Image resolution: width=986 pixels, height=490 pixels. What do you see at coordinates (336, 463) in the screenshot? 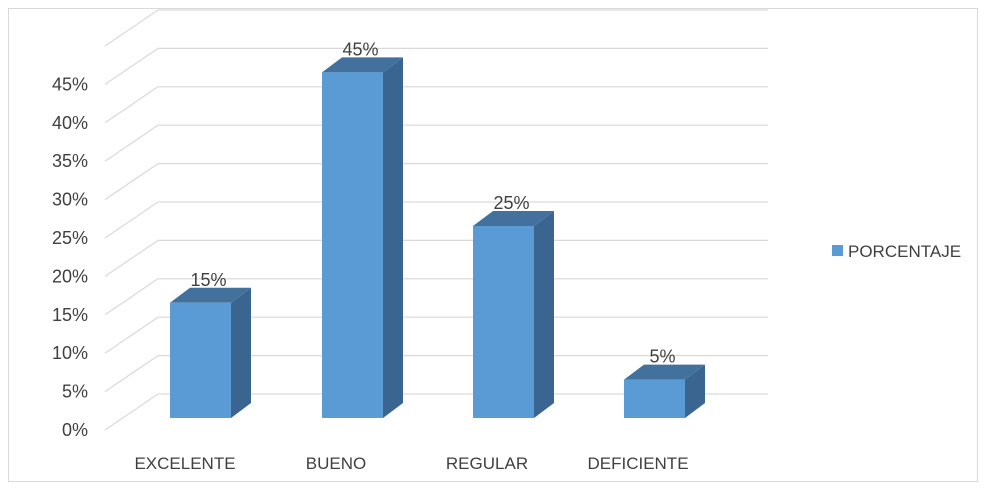
I see `category-label: BUENO` at bounding box center [336, 463].